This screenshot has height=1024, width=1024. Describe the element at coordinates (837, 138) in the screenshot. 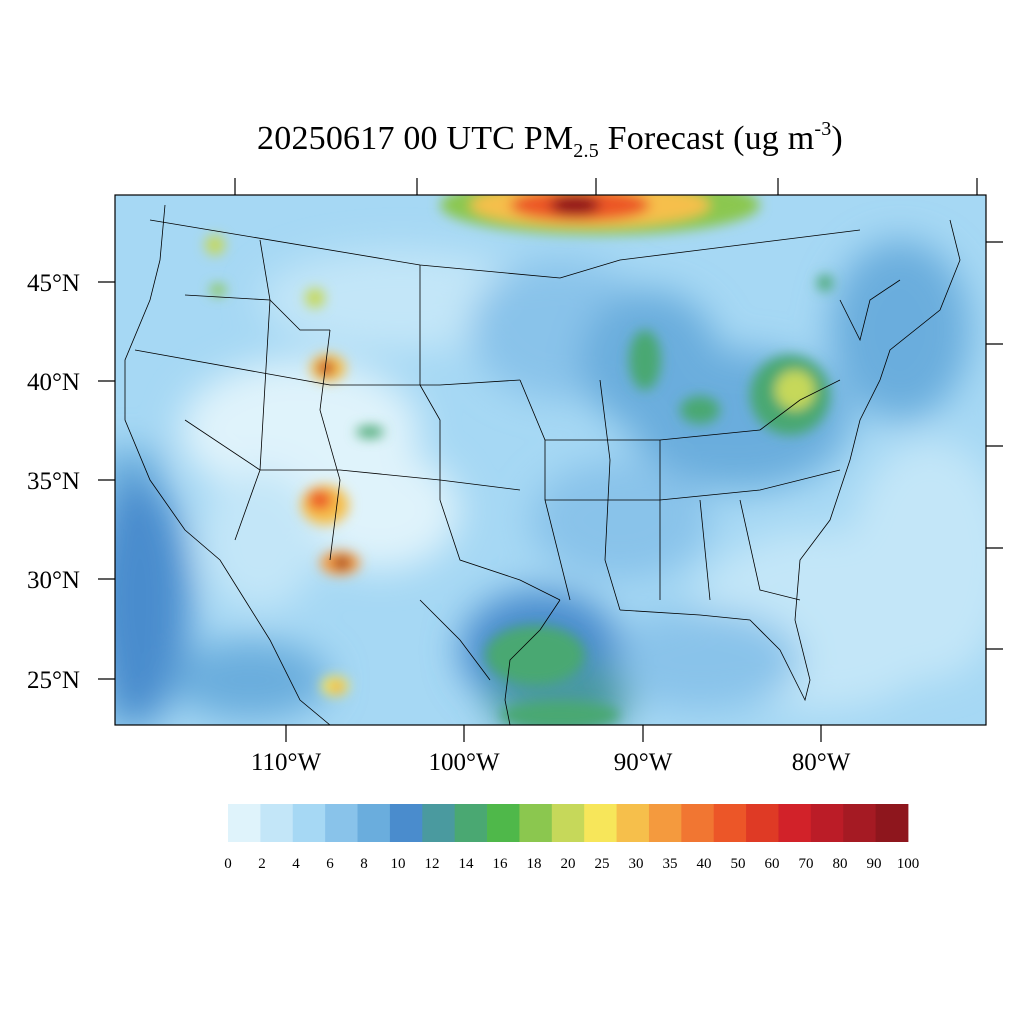

I see `title-close: )` at that location.